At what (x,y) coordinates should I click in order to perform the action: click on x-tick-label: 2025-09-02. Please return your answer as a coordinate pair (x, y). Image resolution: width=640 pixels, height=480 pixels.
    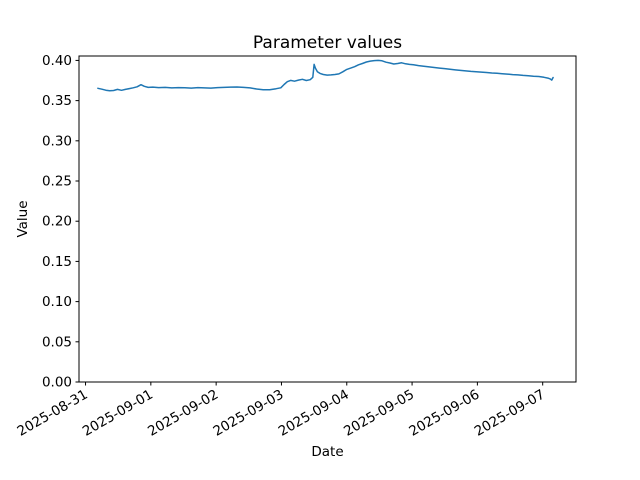
    Looking at the image, I should click on (183, 413).